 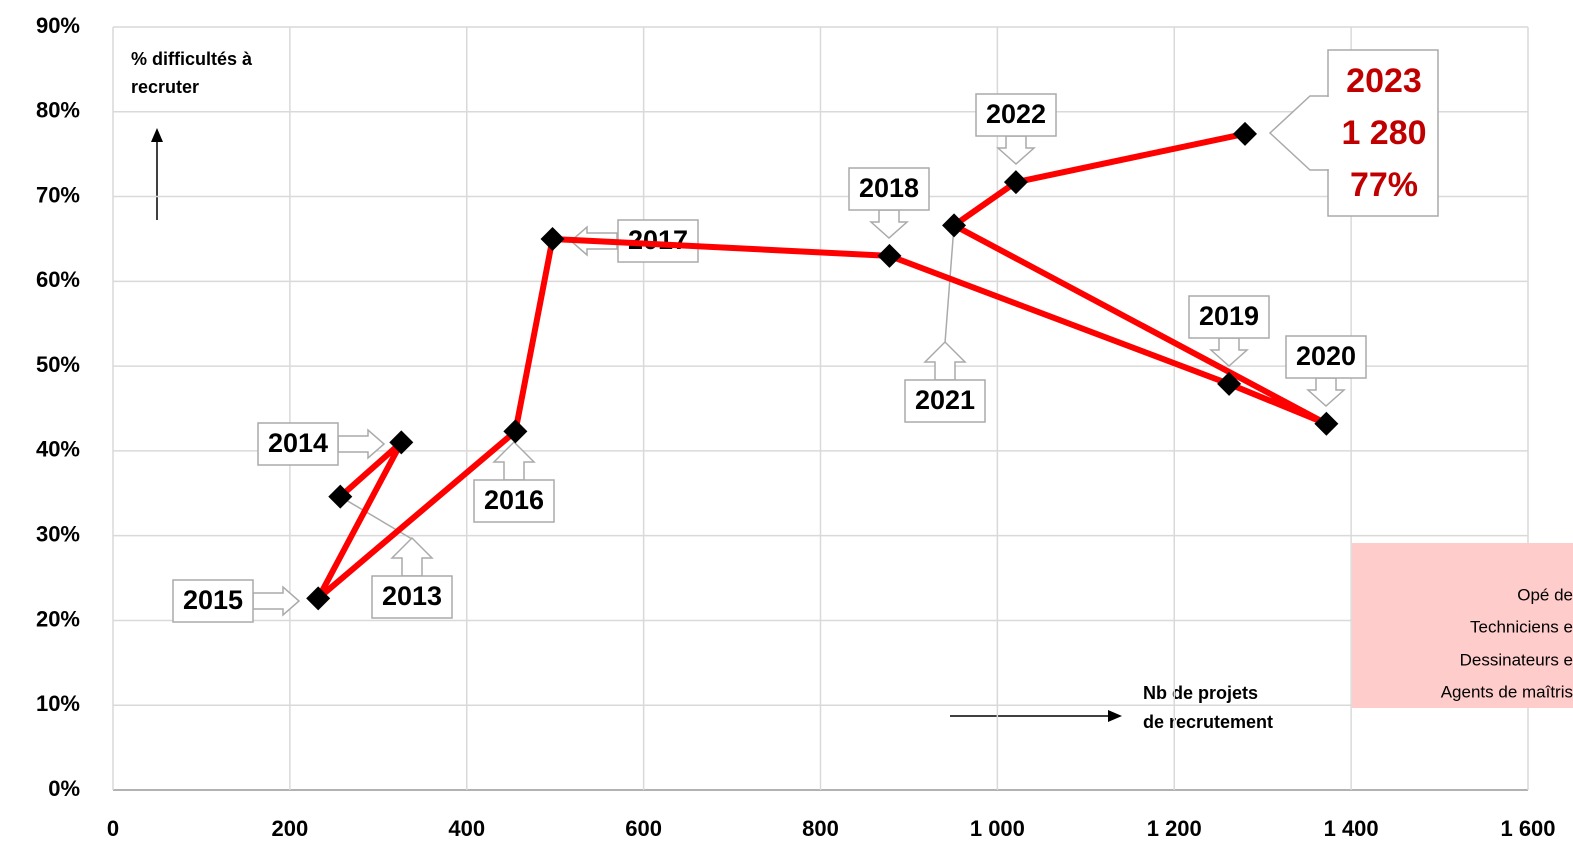 What do you see at coordinates (113, 828) in the screenshot?
I see `x-tick-label: 0` at bounding box center [113, 828].